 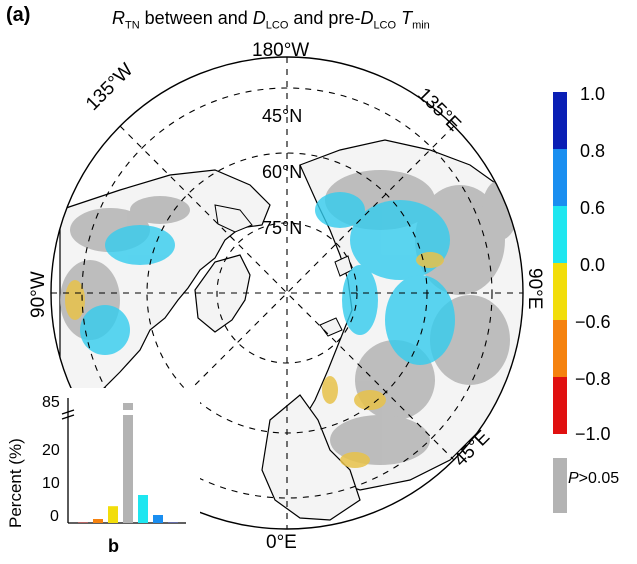 What do you see at coordinates (15, 483) in the screenshot?
I see `inset-ylabel: Percent (%)` at bounding box center [15, 483].